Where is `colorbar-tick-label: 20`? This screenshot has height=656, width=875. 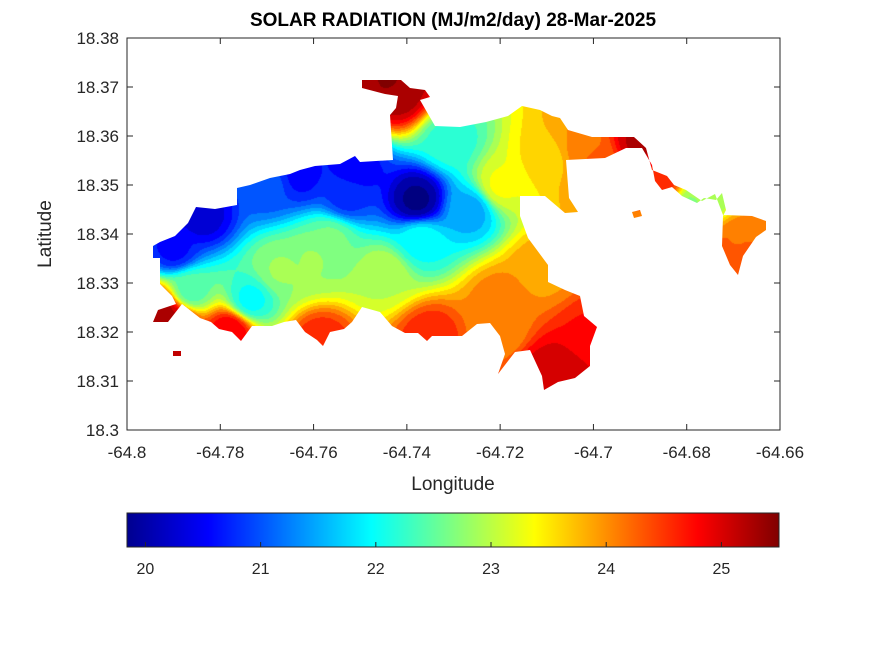 colorbar-tick-label: 20 is located at coordinates (146, 569).